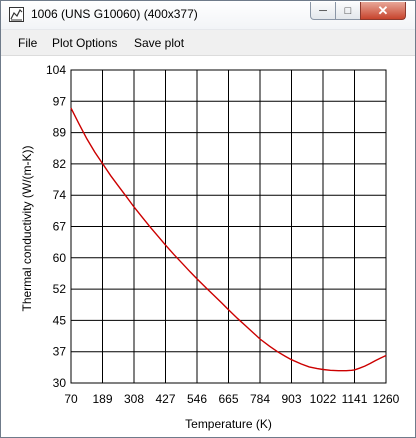 The image size is (416, 438). Describe the element at coordinates (85, 43) in the screenshot. I see `menu-plot-options: Plot Options` at that location.